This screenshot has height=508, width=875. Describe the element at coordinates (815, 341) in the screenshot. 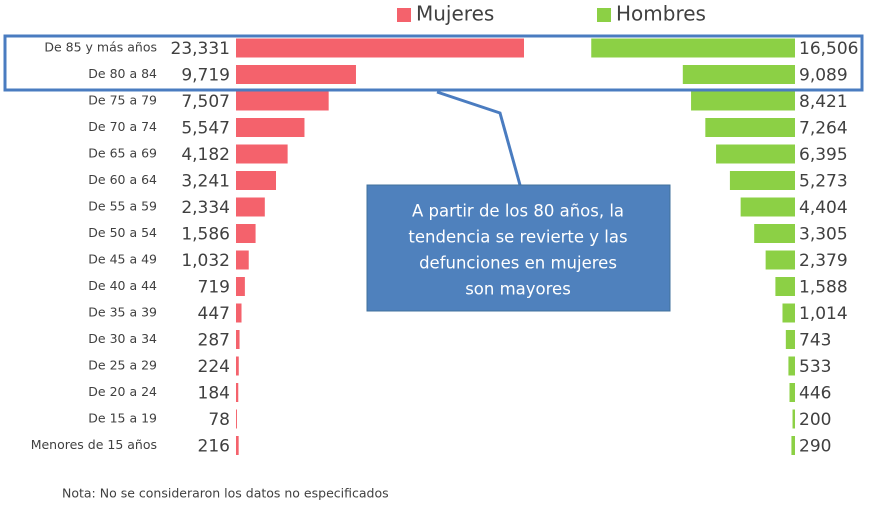

I see `value-label: 743` at that location.